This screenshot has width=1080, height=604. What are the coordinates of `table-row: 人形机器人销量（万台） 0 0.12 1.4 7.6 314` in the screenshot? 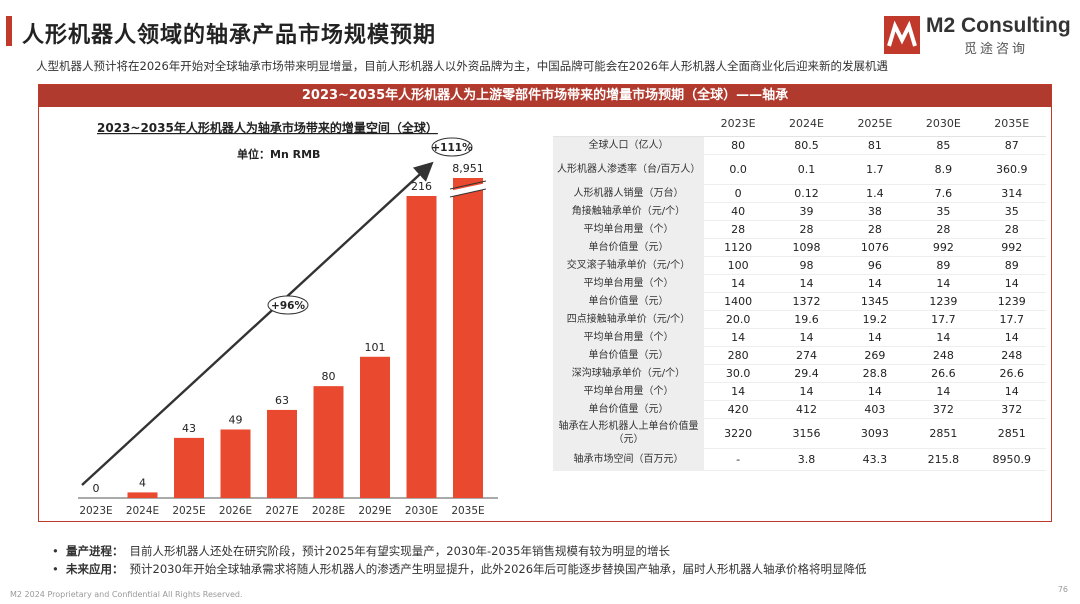 It's located at (799, 193).